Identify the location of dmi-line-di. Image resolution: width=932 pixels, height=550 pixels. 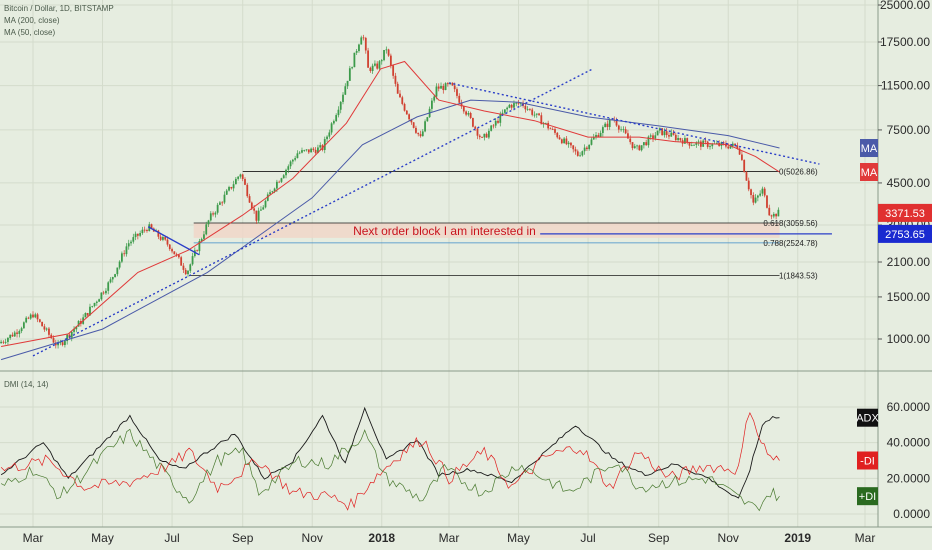
(390, 470).